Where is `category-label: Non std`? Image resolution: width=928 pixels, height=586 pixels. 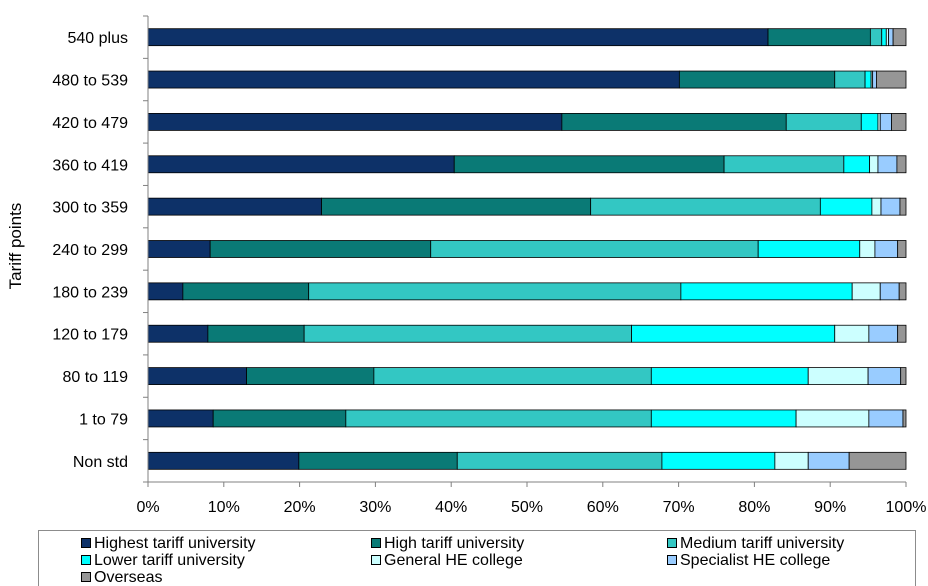
category-label: Non std is located at coordinates (100, 462).